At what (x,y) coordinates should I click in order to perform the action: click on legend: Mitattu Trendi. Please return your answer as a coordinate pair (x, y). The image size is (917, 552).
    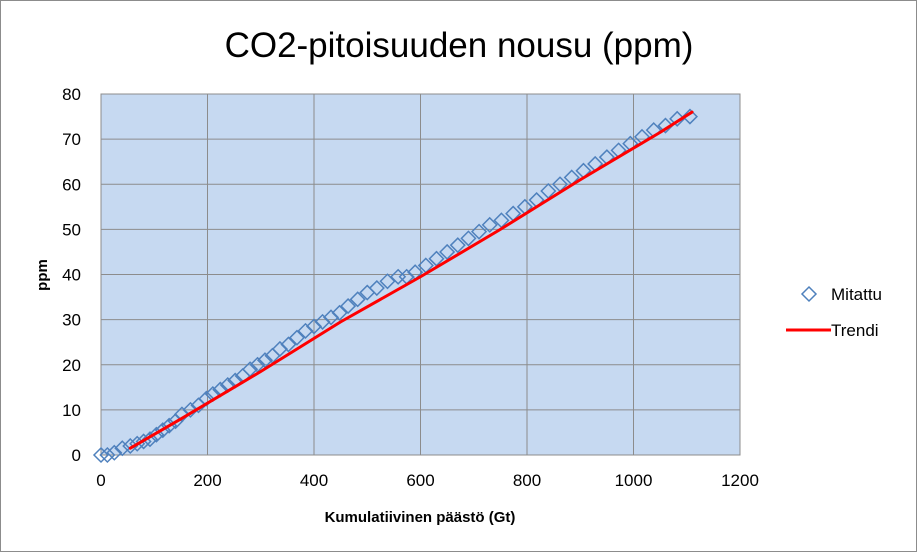
    Looking at the image, I should click on (834, 312).